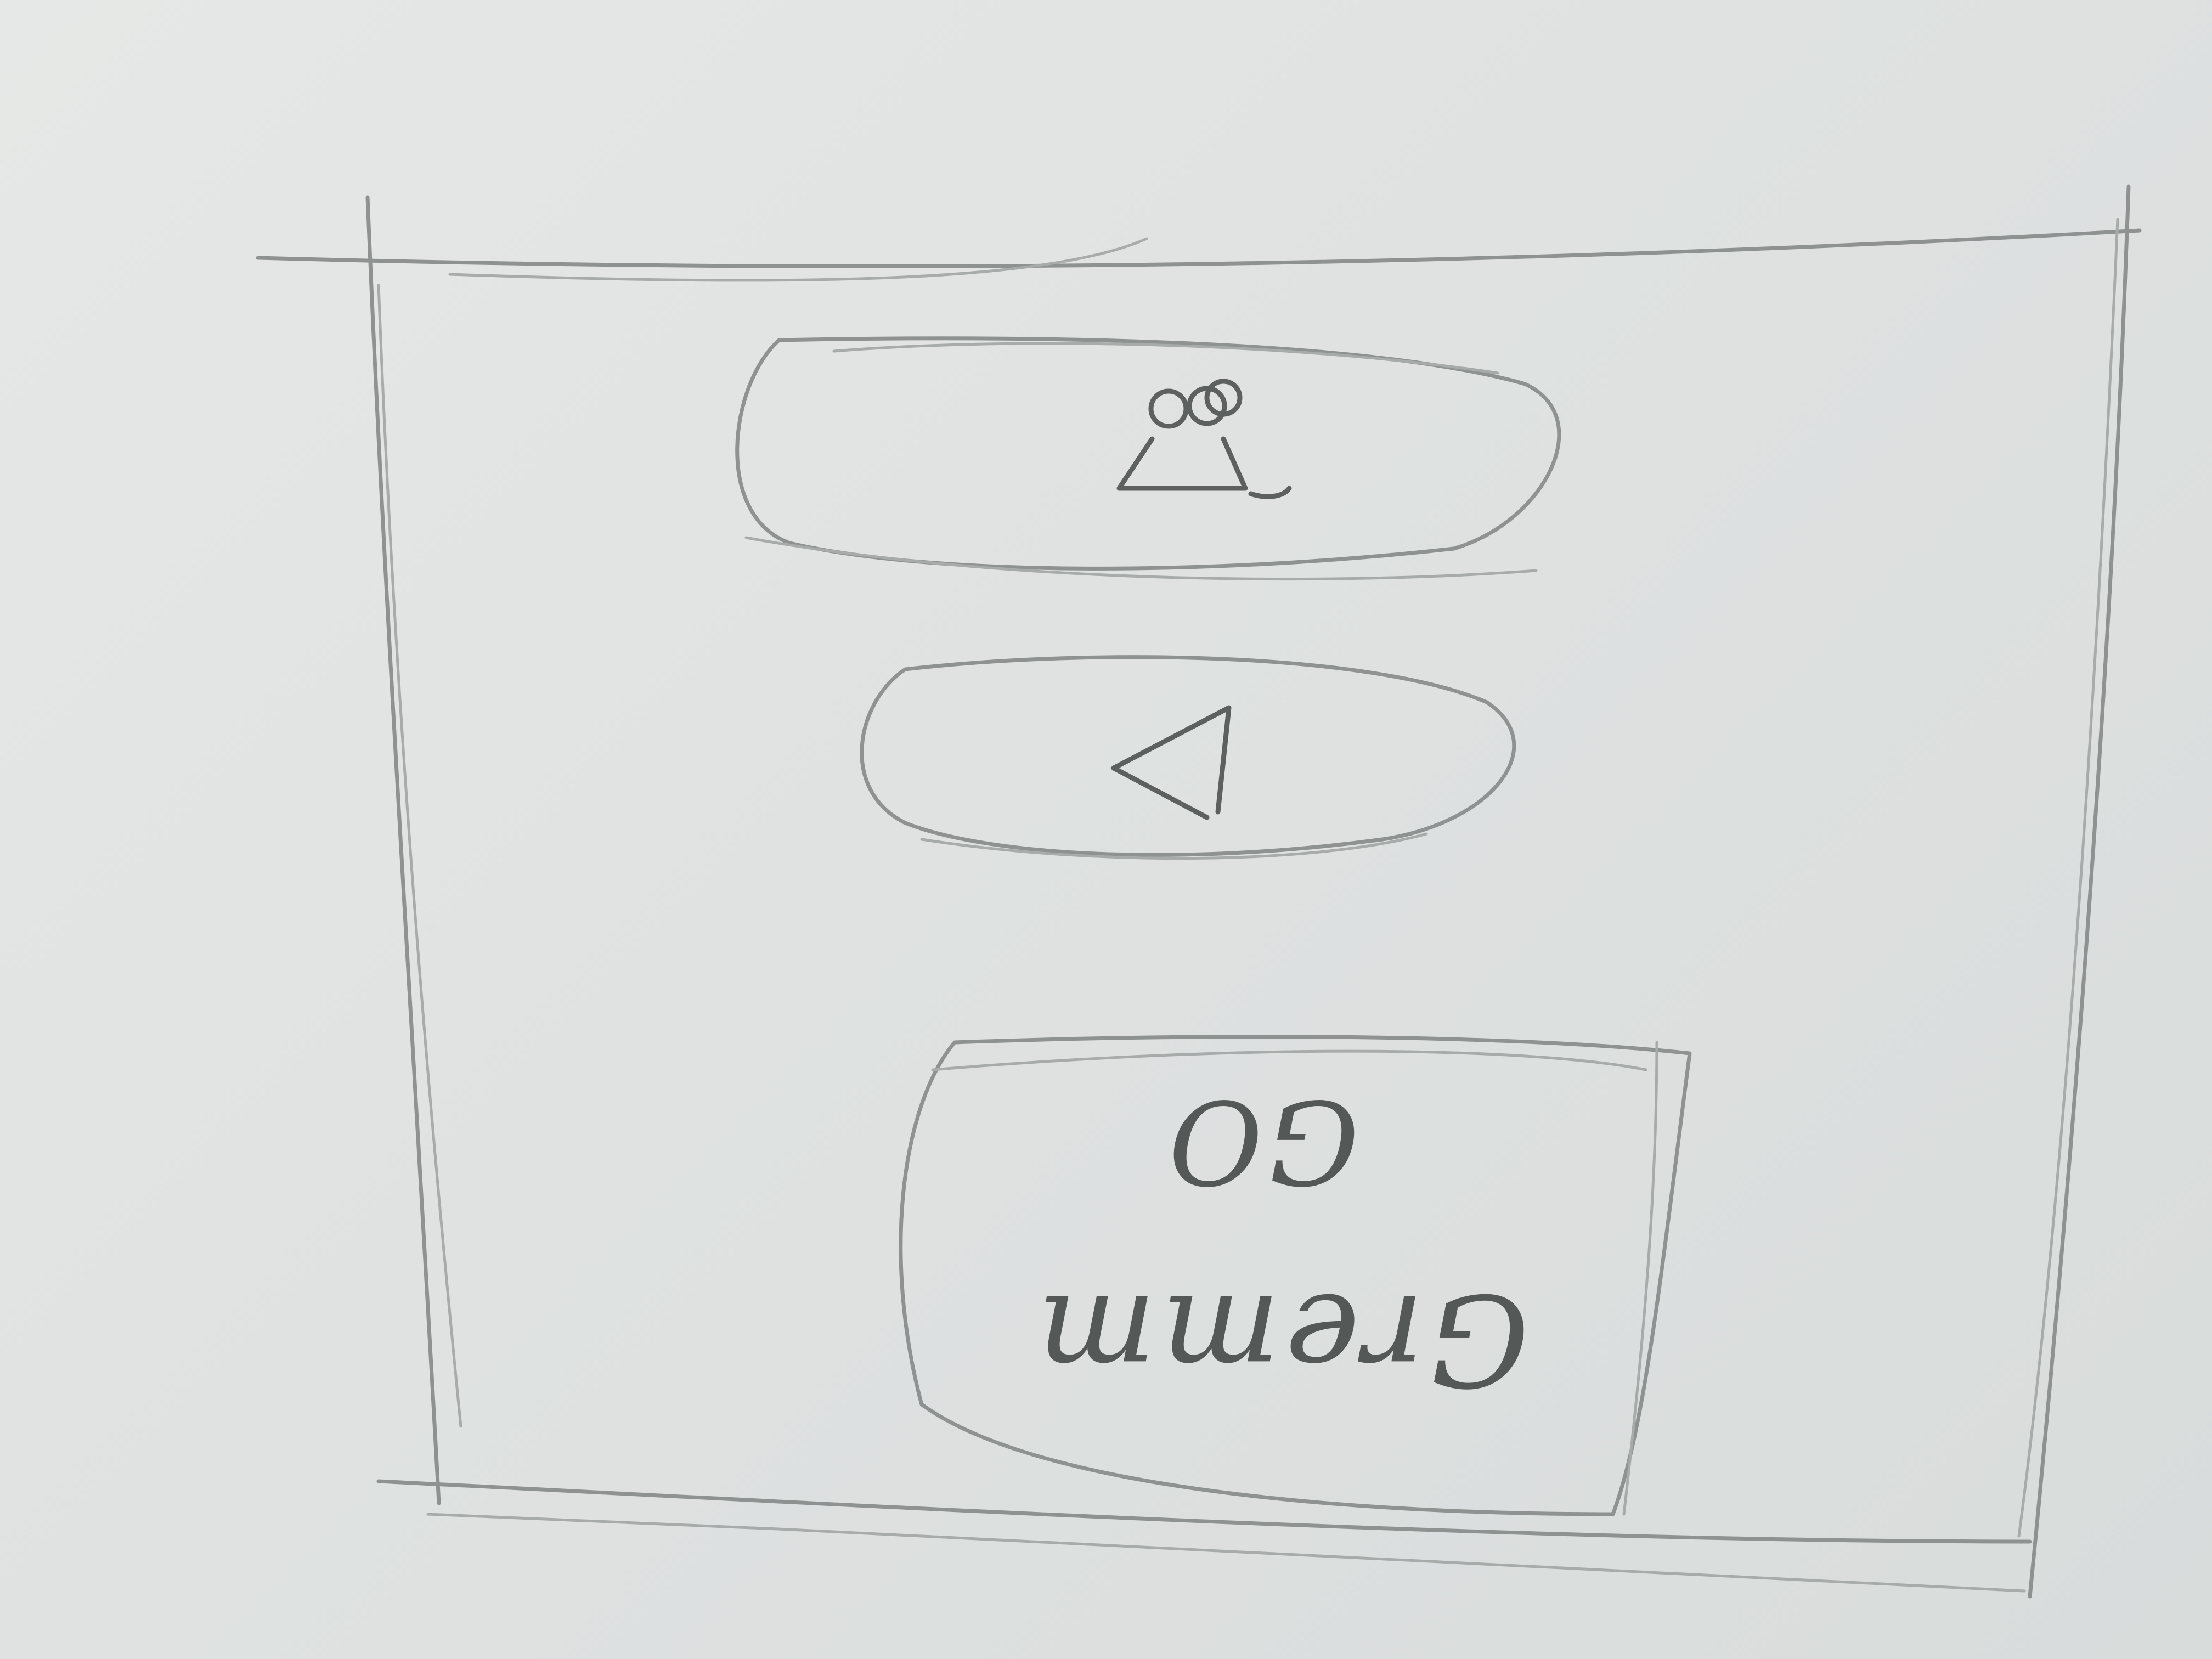 The width and height of the screenshot is (2212, 1659). I want to click on user-group-icon, so click(1204, 439).